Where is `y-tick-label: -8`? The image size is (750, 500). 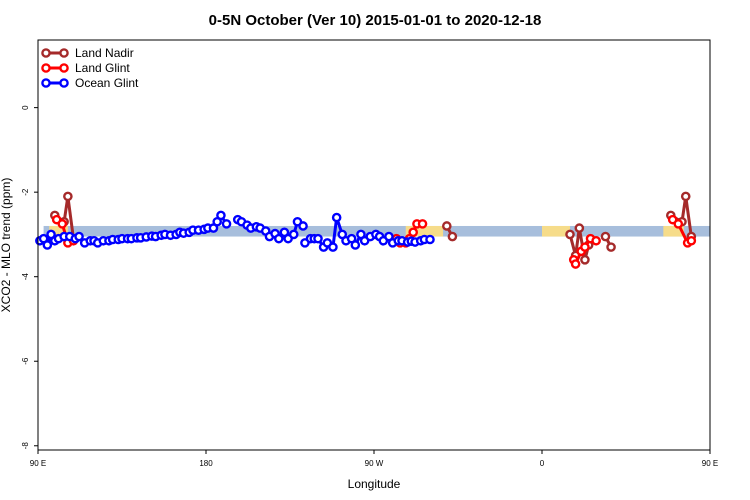 y-tick-label: -8 is located at coordinates (25, 446).